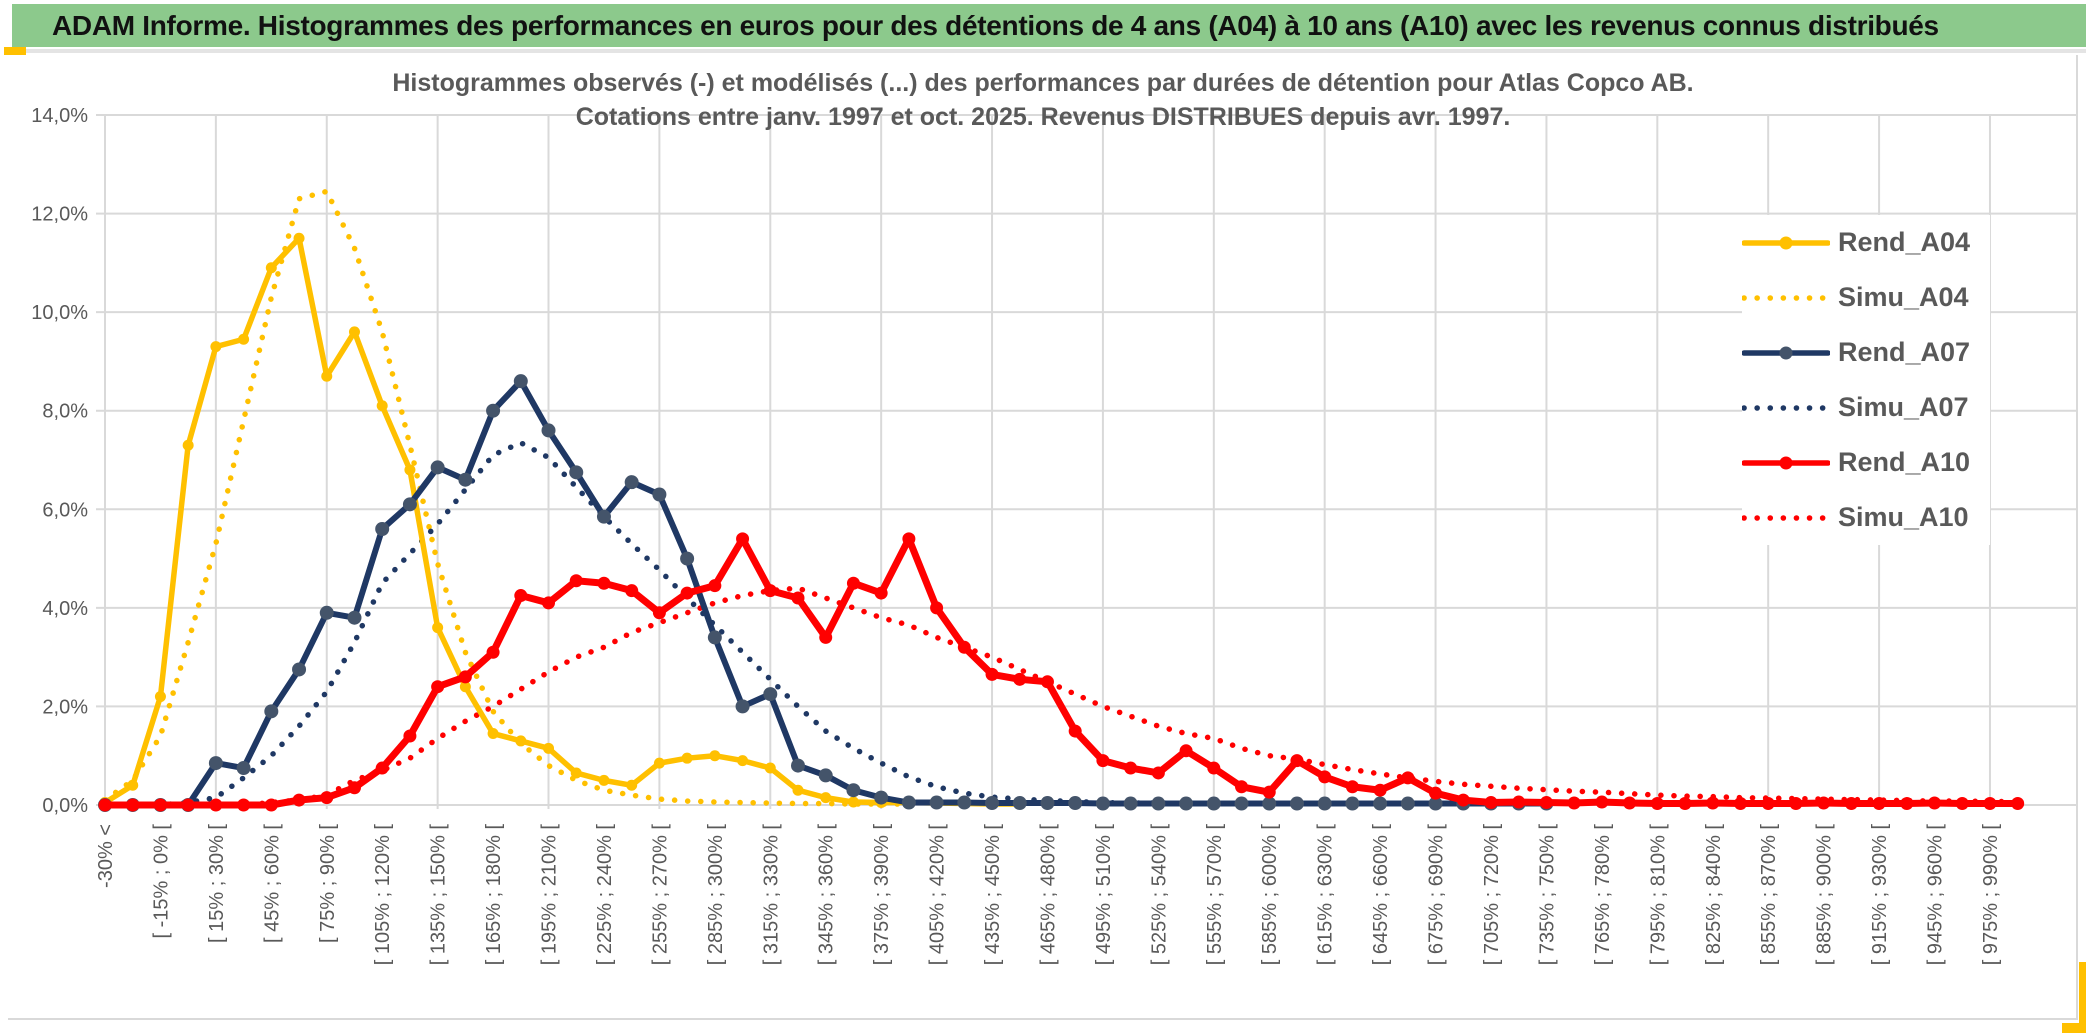 The height and width of the screenshot is (1033, 2086). I want to click on gold-accent-right, so click(2082, 993).